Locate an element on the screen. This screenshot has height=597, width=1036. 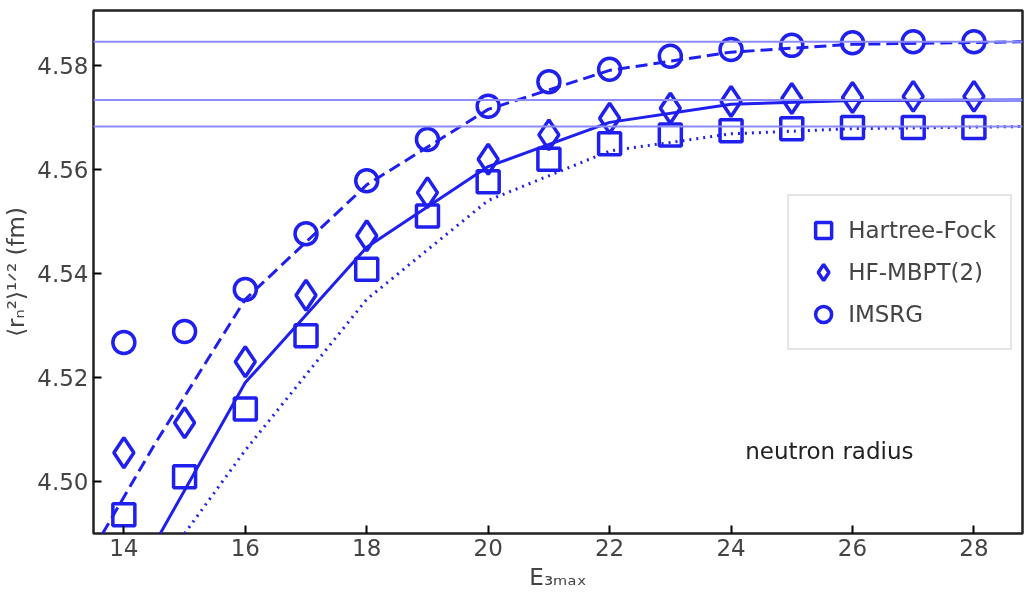
y-axis-title: ⟨rₙ²⟩¹ᐟ² (fm) is located at coordinates (16, 272).